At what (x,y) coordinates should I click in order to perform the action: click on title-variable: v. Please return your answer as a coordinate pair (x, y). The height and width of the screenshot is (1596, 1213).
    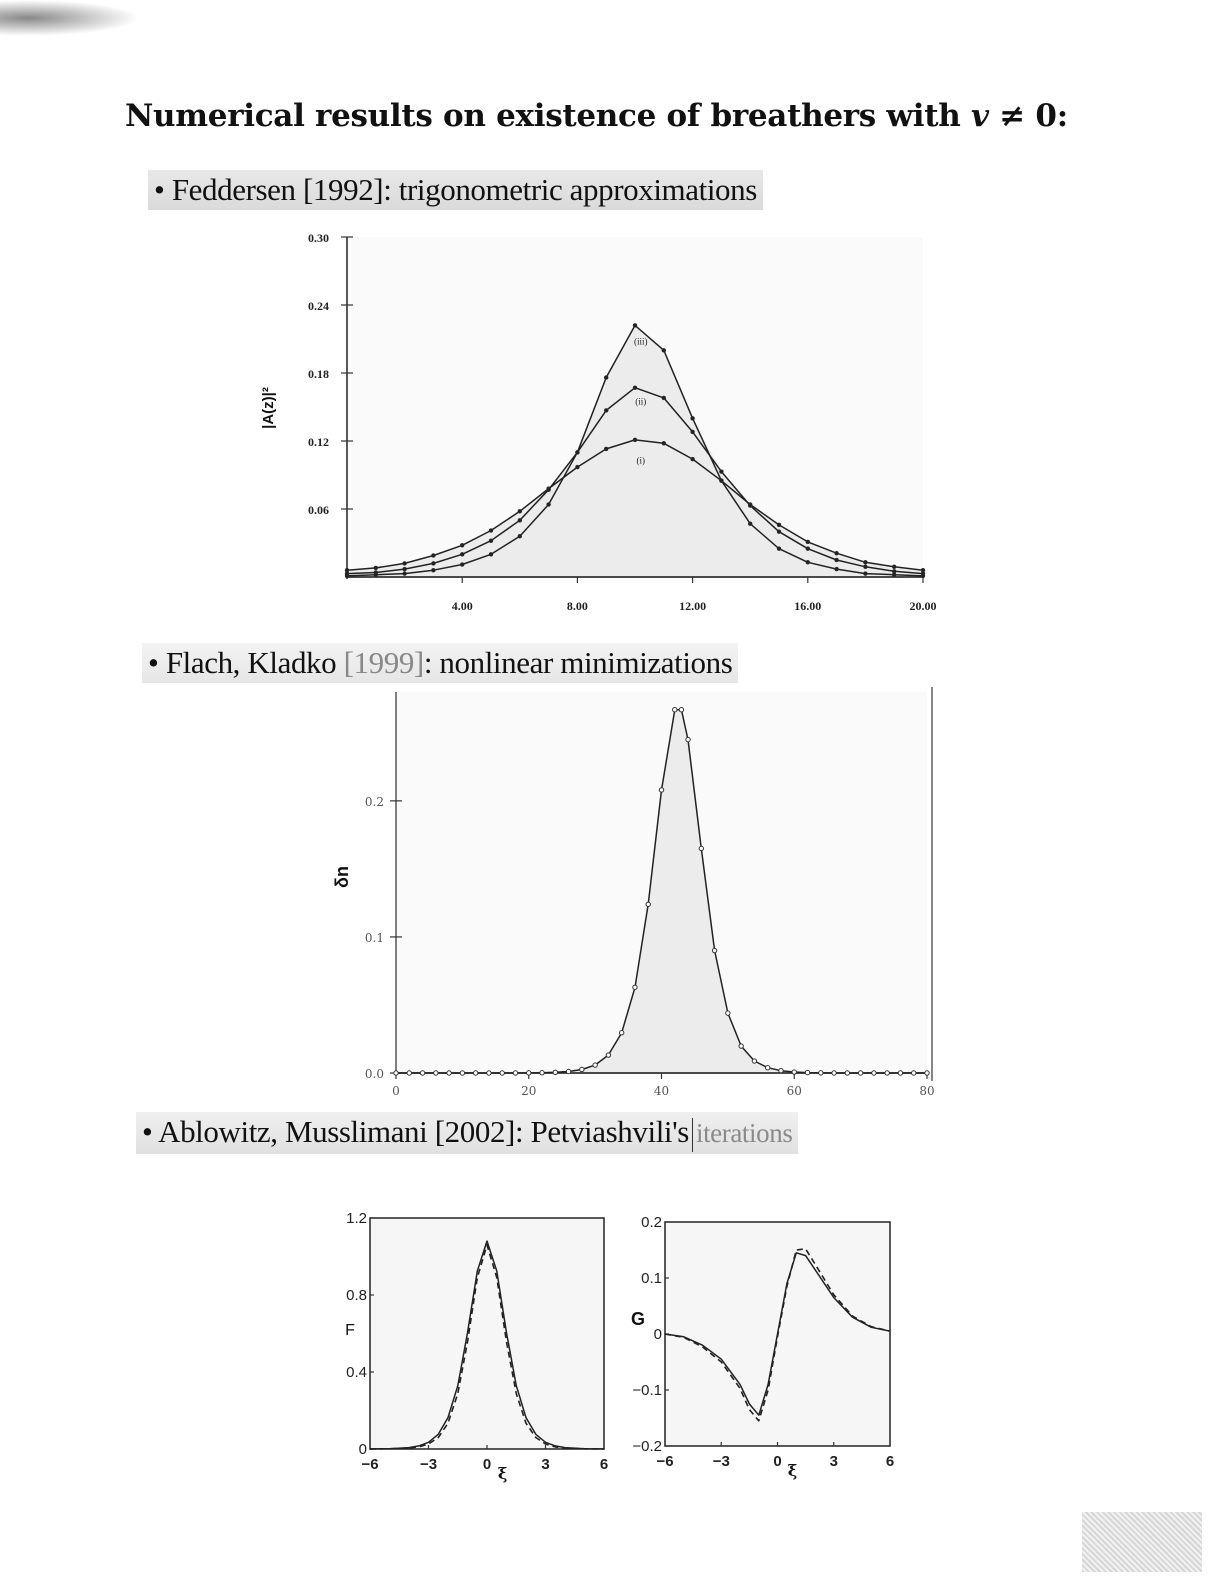
    Looking at the image, I should click on (980, 116).